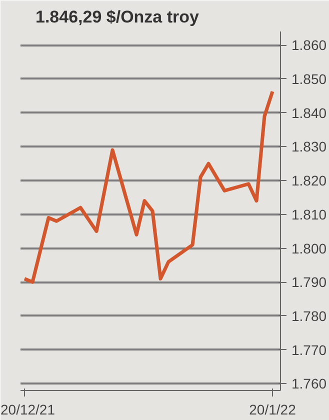 The width and height of the screenshot is (329, 420). Describe the element at coordinates (309, 384) in the screenshot. I see `y-tick-label: 1.760` at that location.